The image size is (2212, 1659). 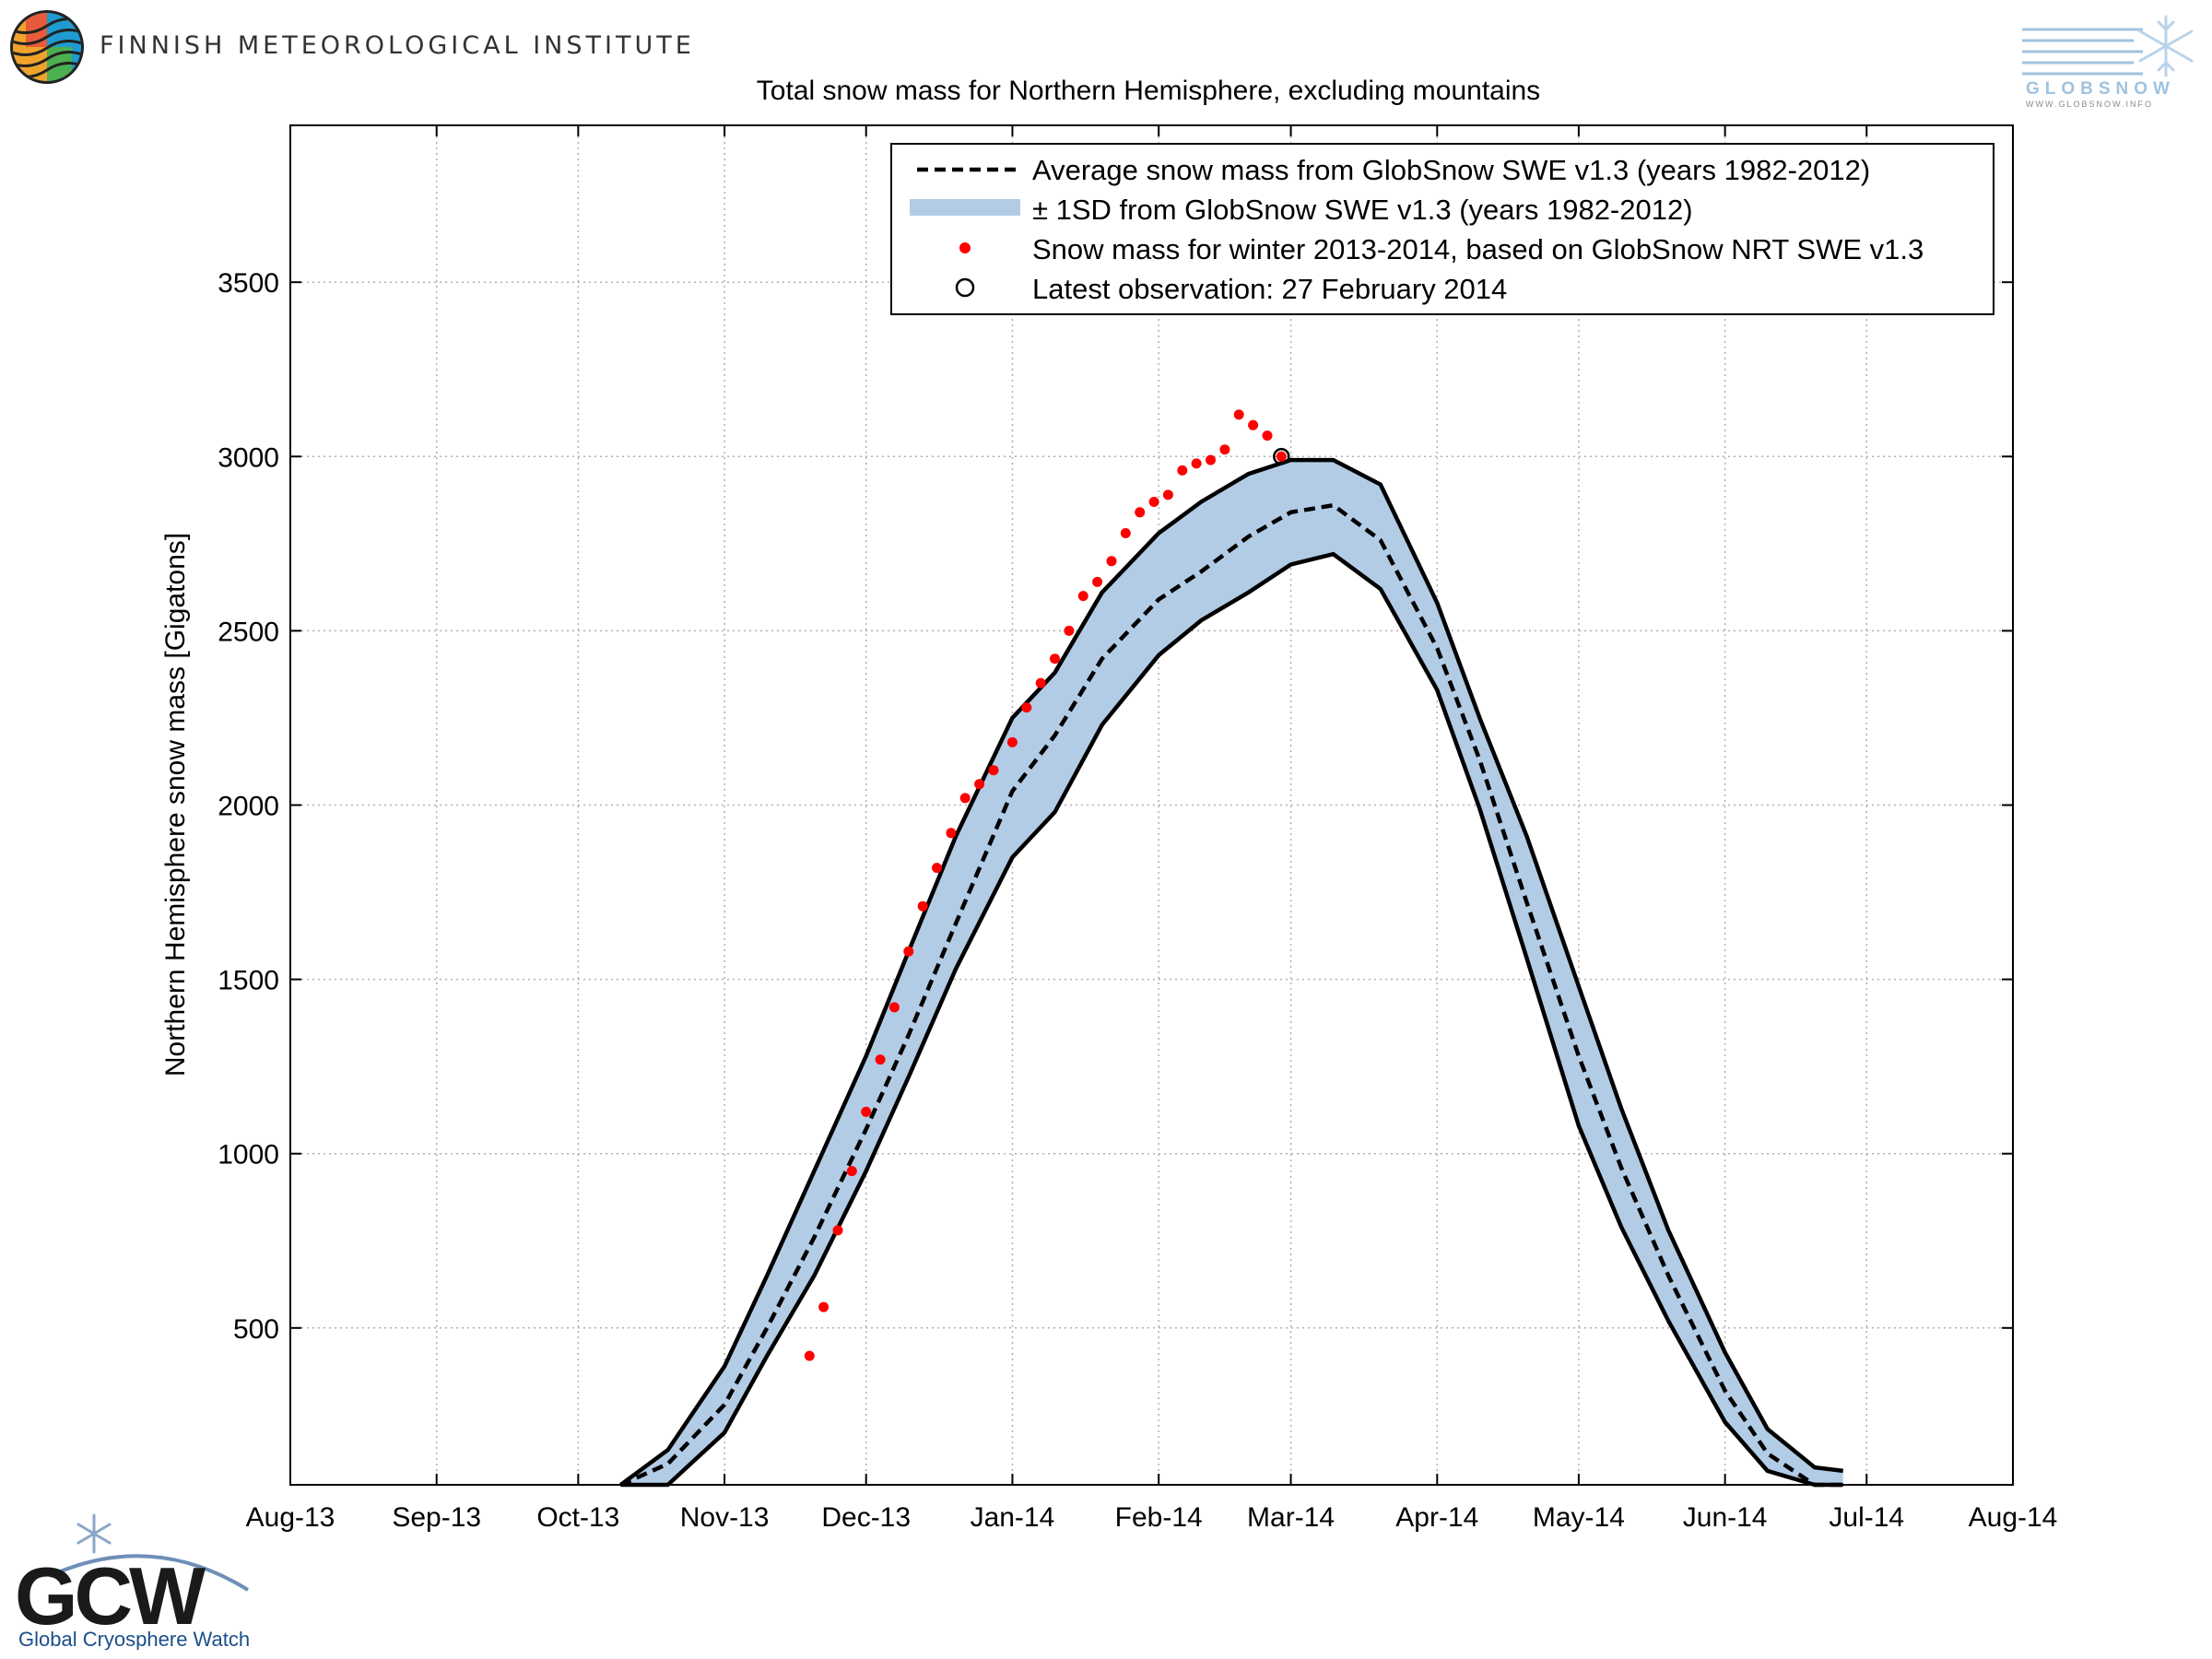 I want to click on globsnow-logo: GLOBSNOW WWW.GLOBSNOW.INFO, so click(x=2108, y=62).